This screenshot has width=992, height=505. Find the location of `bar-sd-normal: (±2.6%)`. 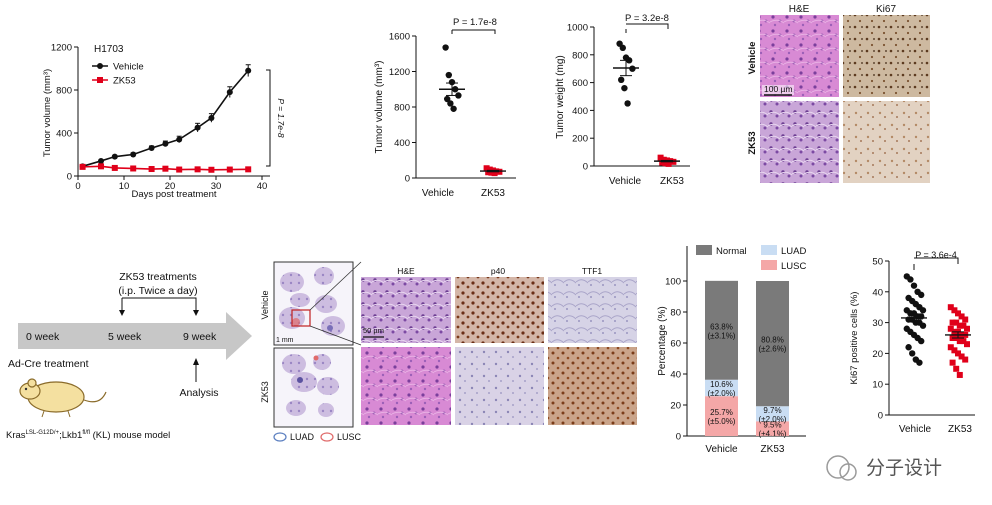

bar-sd-normal: (±2.6%) is located at coordinates (773, 349).